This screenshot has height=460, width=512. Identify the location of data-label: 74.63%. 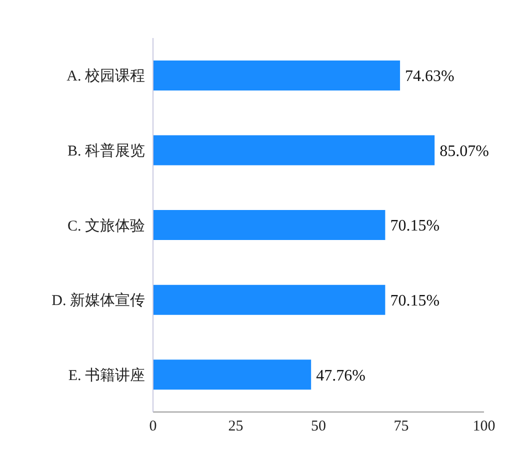
(429, 77).